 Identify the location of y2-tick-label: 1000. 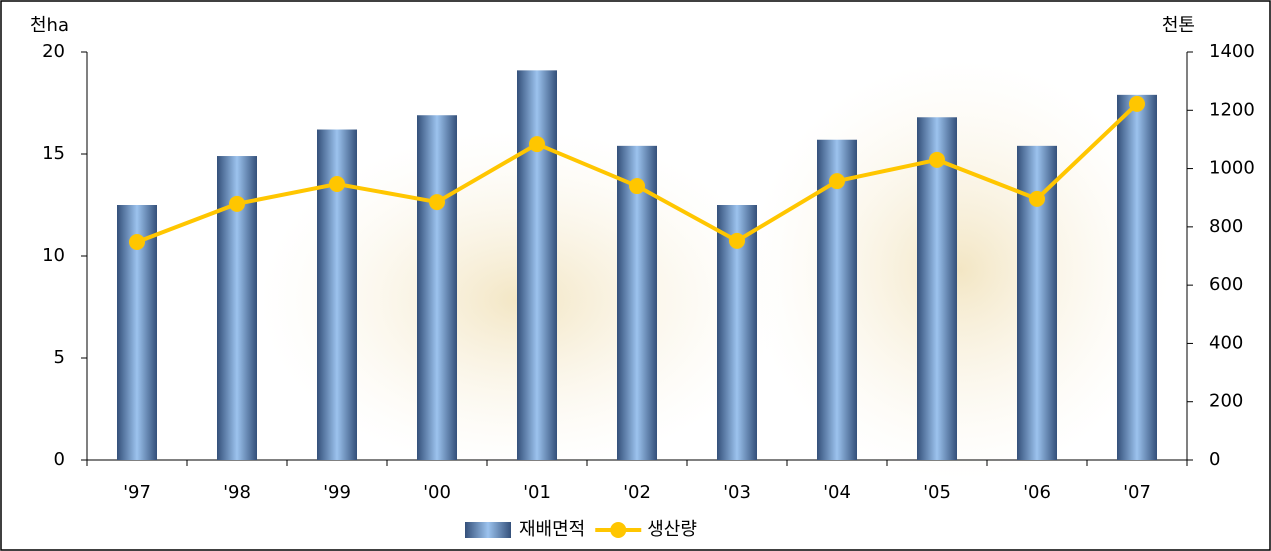
(1232, 168).